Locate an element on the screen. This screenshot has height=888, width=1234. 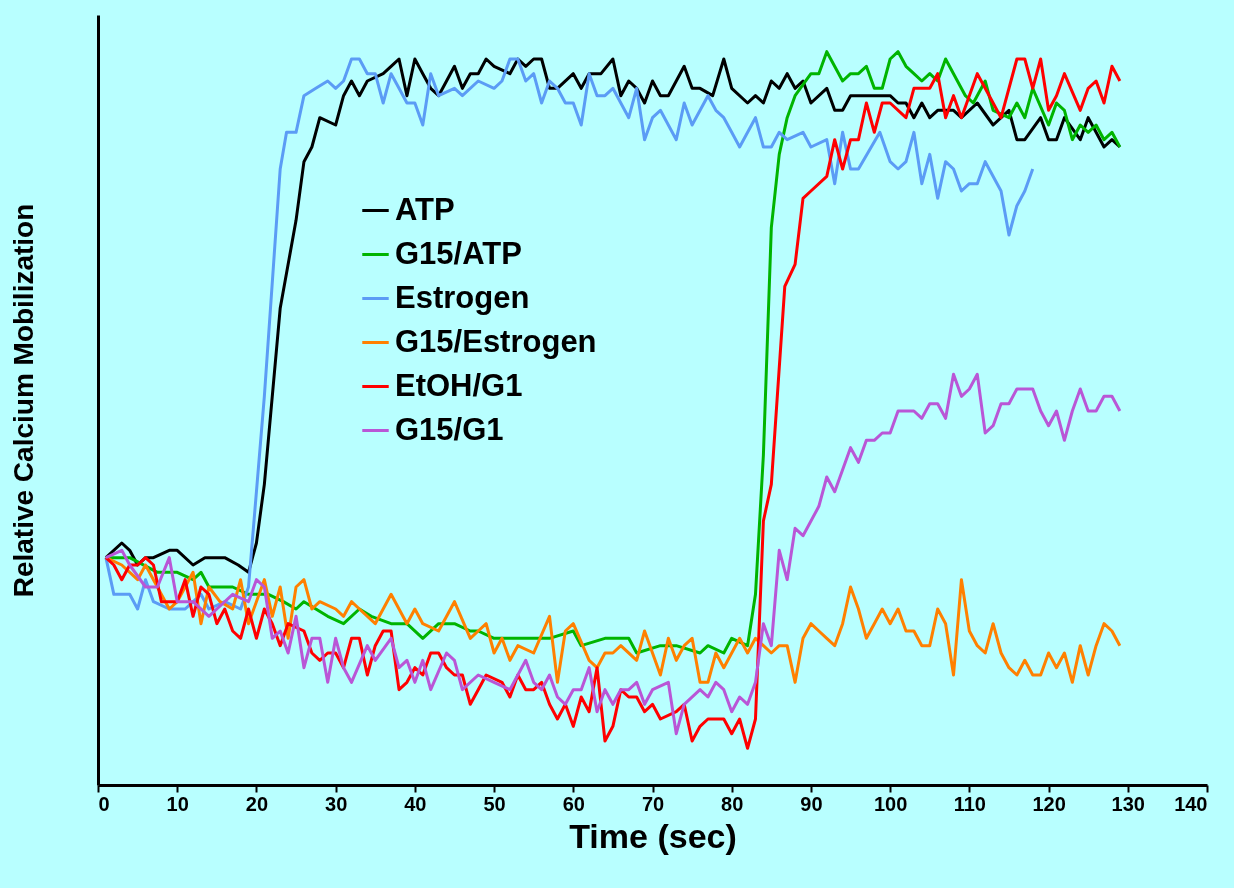
x-tick-label: 50 is located at coordinates (494, 803).